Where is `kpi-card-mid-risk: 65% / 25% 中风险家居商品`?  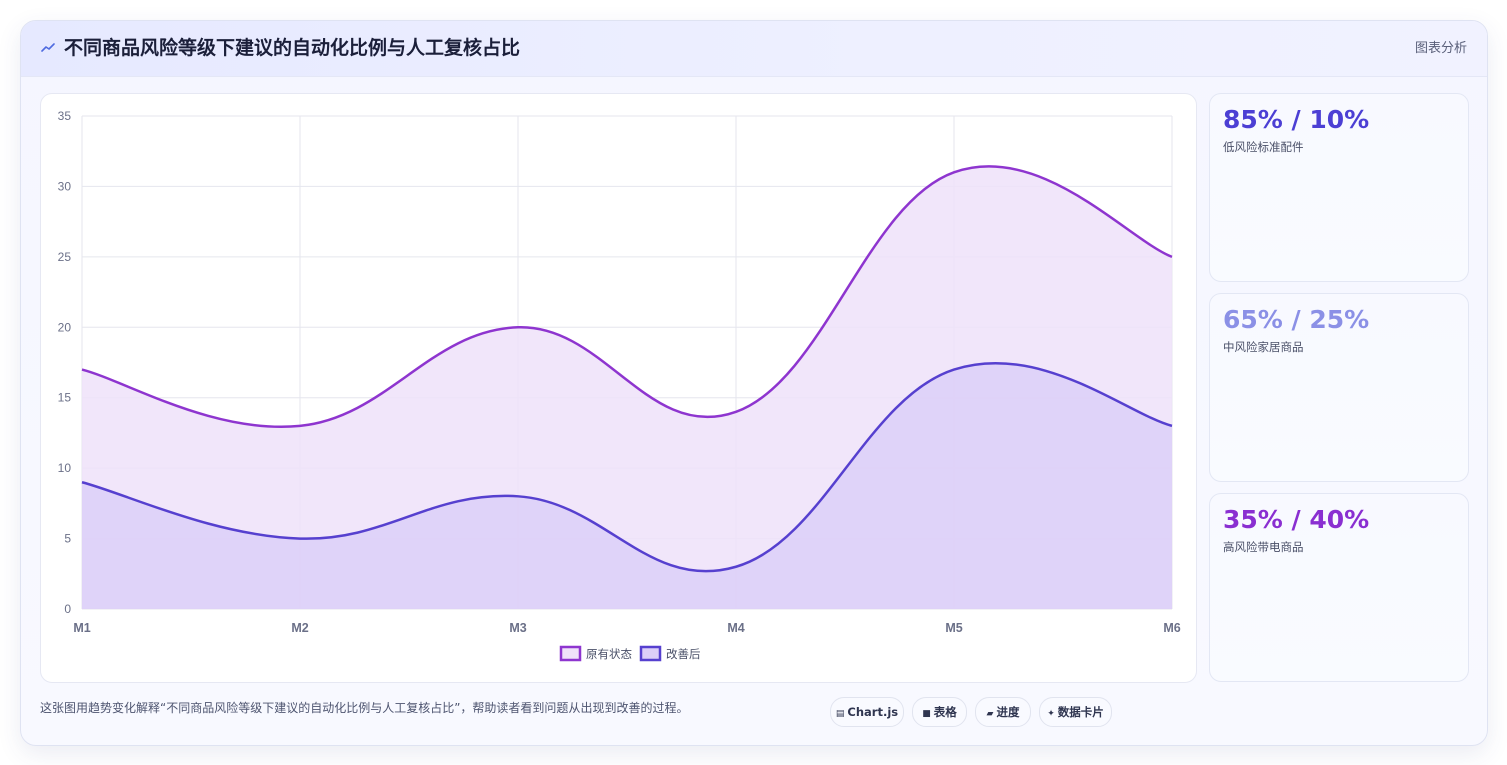
kpi-card-mid-risk: 65% / 25% 中风险家居商品 is located at coordinates (1339, 387).